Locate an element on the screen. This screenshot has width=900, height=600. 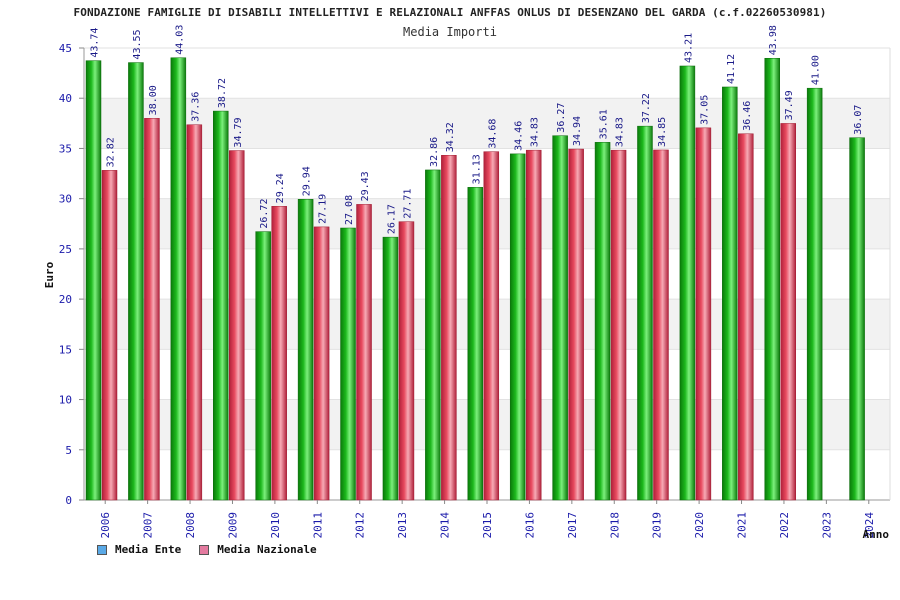
data-label-media-nazionale: 34.83 is located at coordinates (620, 132).